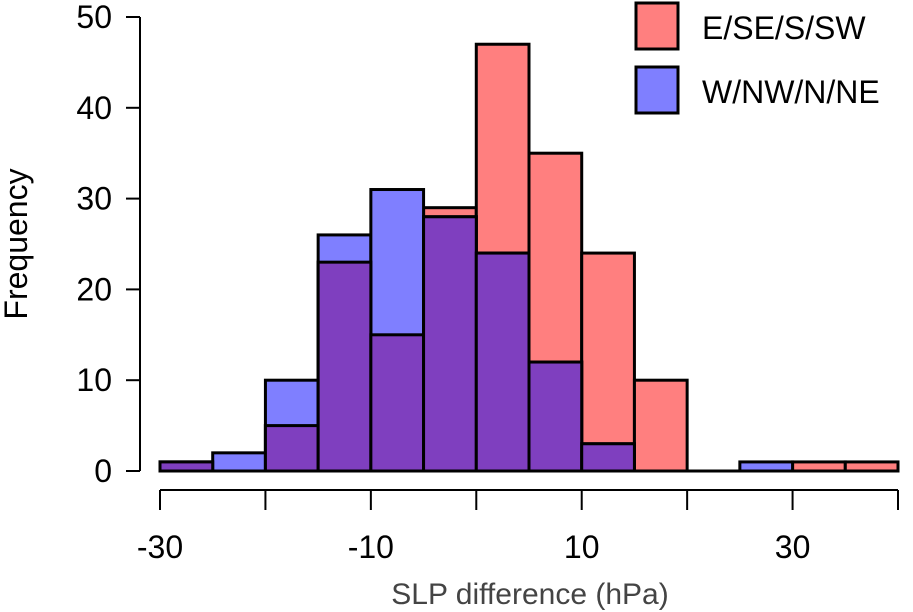 The width and height of the screenshot is (913, 612). What do you see at coordinates (94, 199) in the screenshot?
I see `y-tick-label: 30` at bounding box center [94, 199].